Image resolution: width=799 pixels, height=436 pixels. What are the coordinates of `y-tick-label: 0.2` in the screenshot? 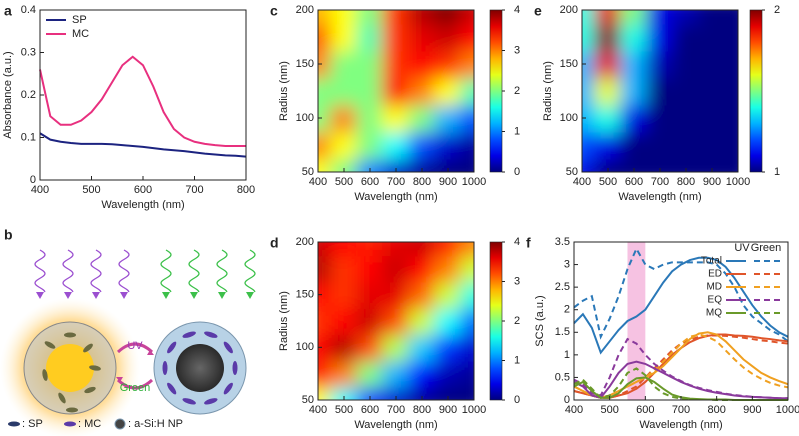 It's located at (28, 95).